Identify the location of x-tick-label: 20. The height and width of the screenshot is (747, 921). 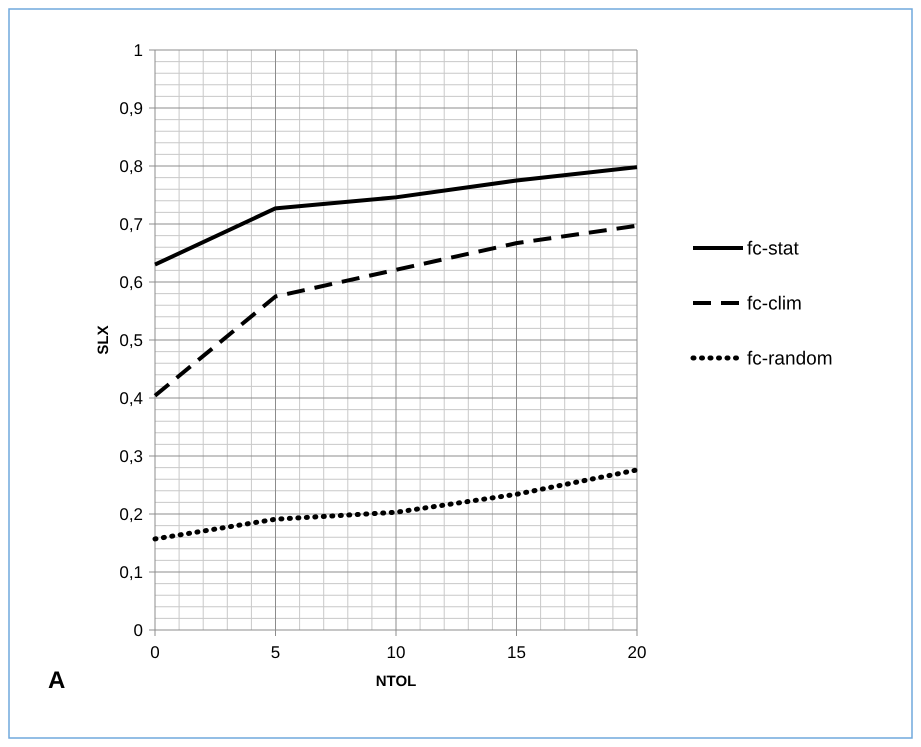
(637, 652).